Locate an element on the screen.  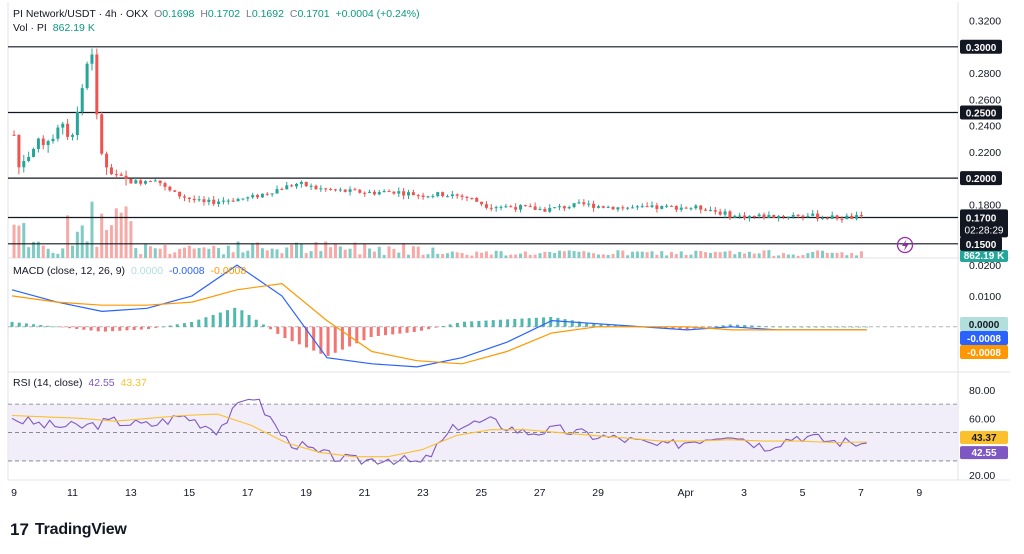
rsi-value: 42.55 is located at coordinates (101, 383).